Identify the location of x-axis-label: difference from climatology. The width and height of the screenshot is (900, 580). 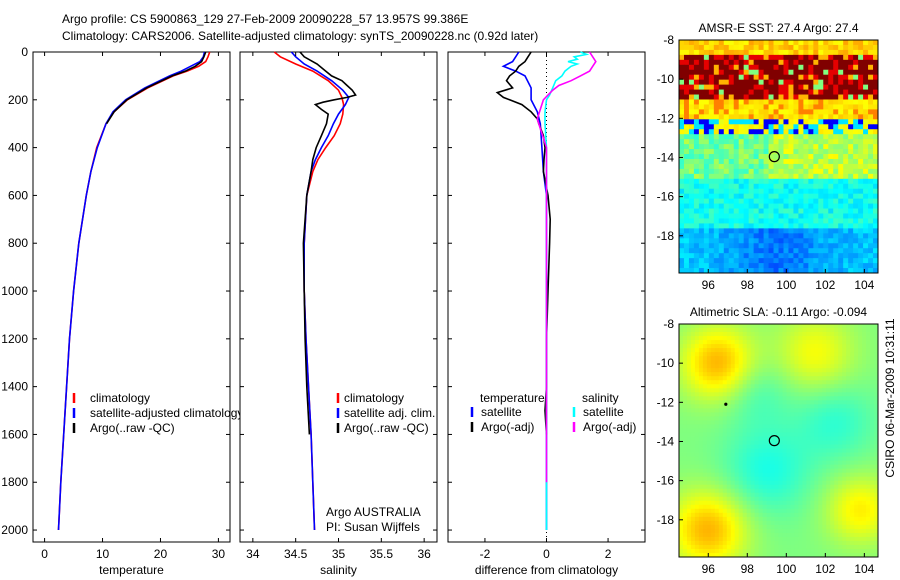
(546, 570).